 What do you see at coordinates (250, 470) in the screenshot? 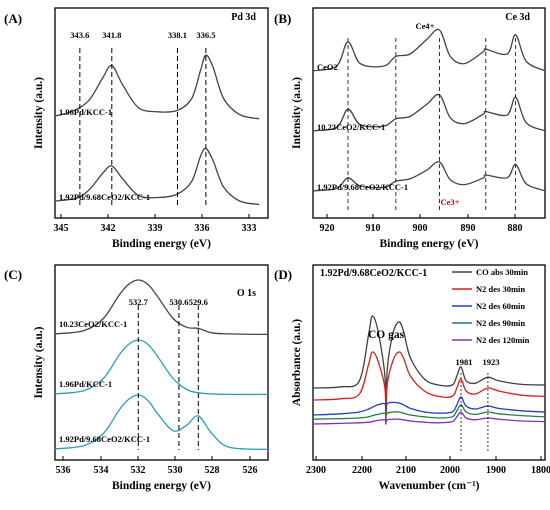
I see `x-tick-label: 526` at bounding box center [250, 470].